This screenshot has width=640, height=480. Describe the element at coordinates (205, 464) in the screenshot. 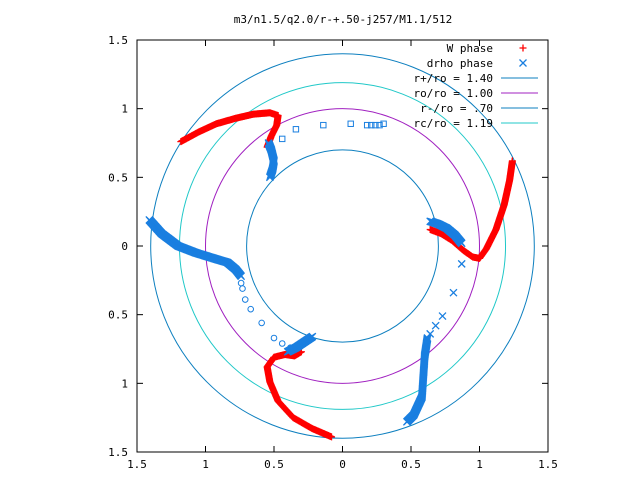

I see `x-tick-label-1: 1` at that location.